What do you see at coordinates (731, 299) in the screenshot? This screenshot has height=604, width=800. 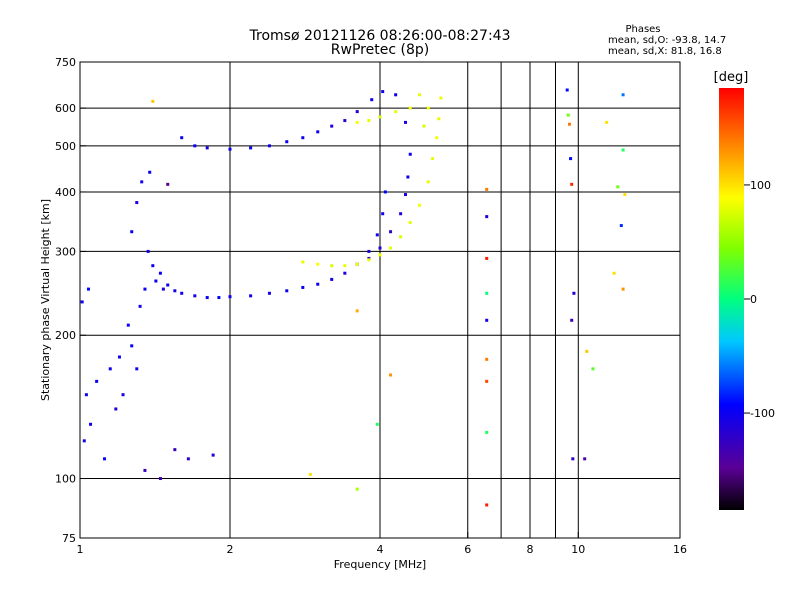 I see `phase-colorbar` at bounding box center [731, 299].